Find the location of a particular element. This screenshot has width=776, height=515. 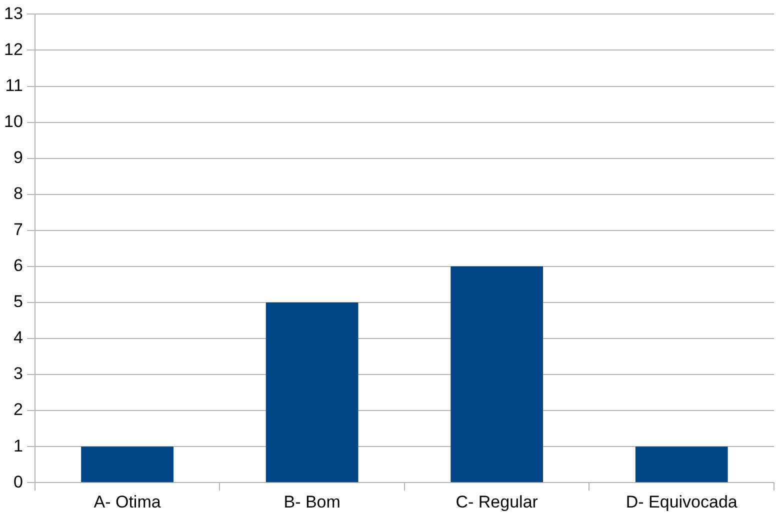

y-tick-label: 8 is located at coordinates (18, 194).